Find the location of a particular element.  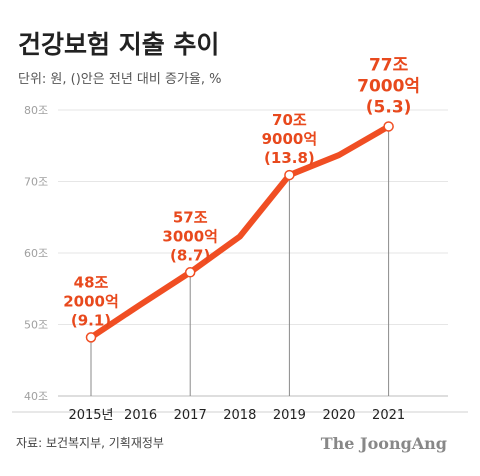

x-tick-label: 2020 is located at coordinates (338, 415).